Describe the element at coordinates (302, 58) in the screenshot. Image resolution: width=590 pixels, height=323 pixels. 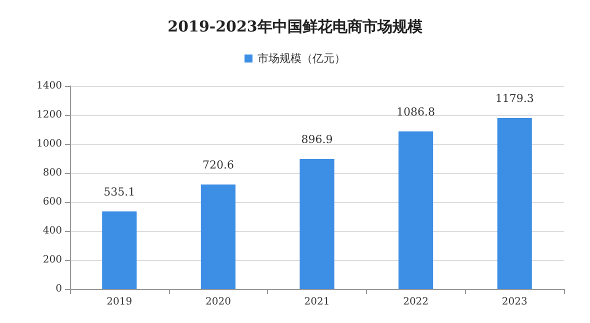
I see `legend-label: 市场规模（亿元）` at that location.